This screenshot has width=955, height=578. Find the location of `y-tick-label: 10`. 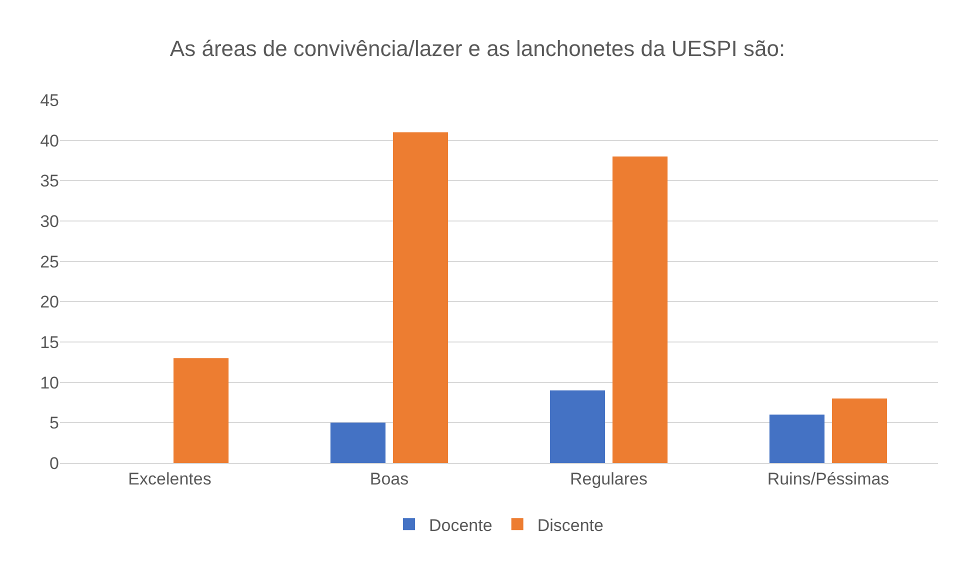

y-tick-label: 10 is located at coordinates (49, 382).